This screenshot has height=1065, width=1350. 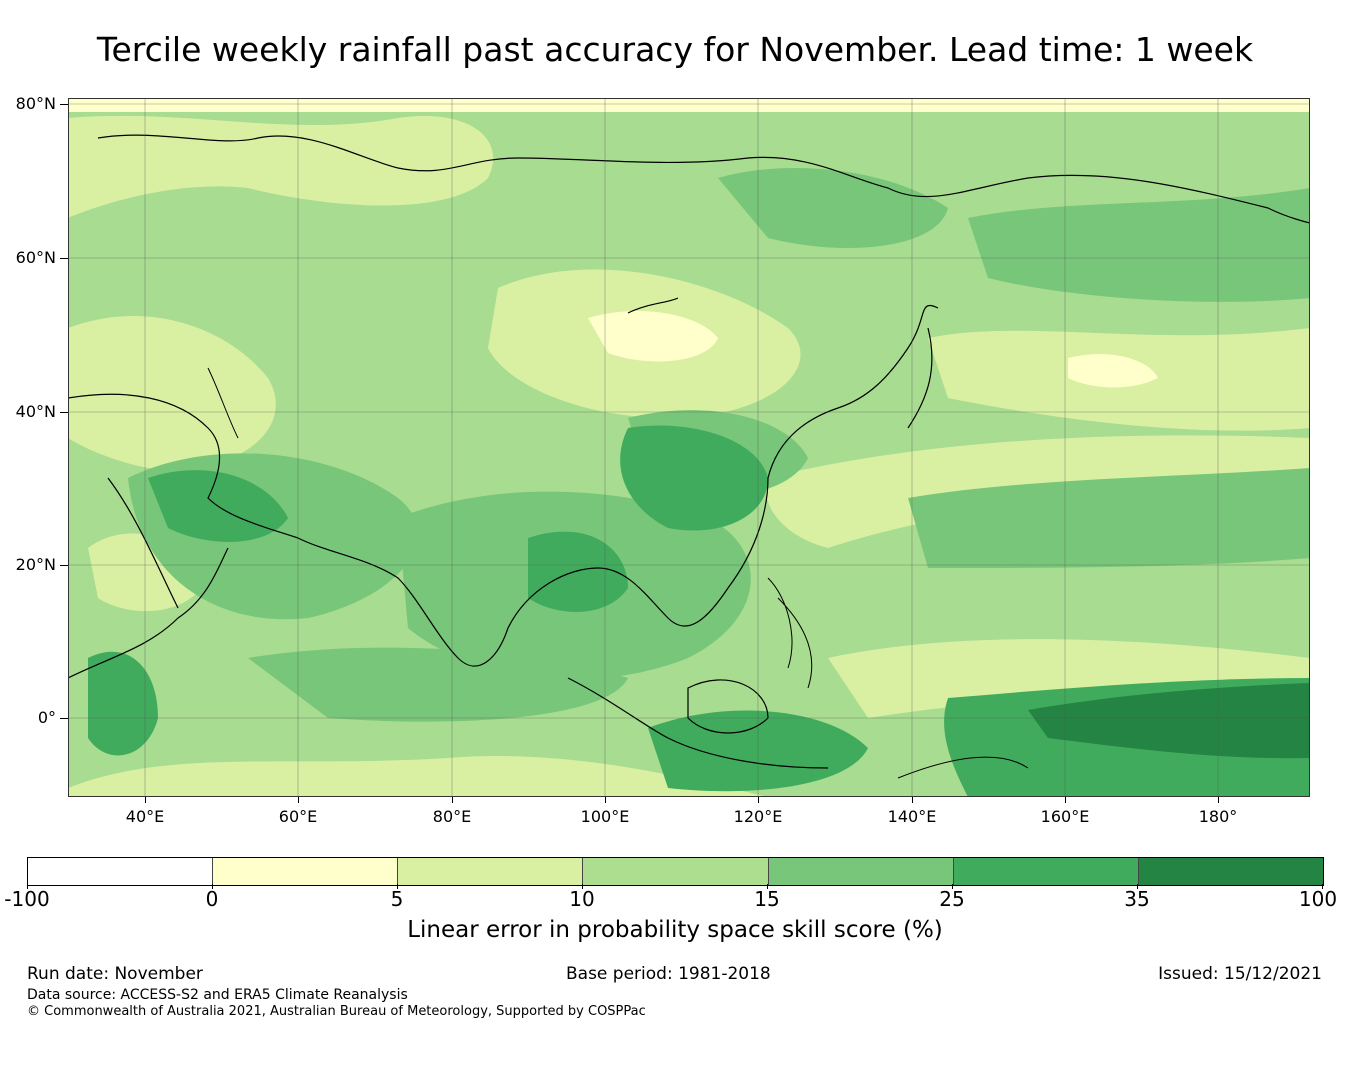 What do you see at coordinates (35, 103) in the screenshot?
I see `lat-label-80n: 80°N` at bounding box center [35, 103].